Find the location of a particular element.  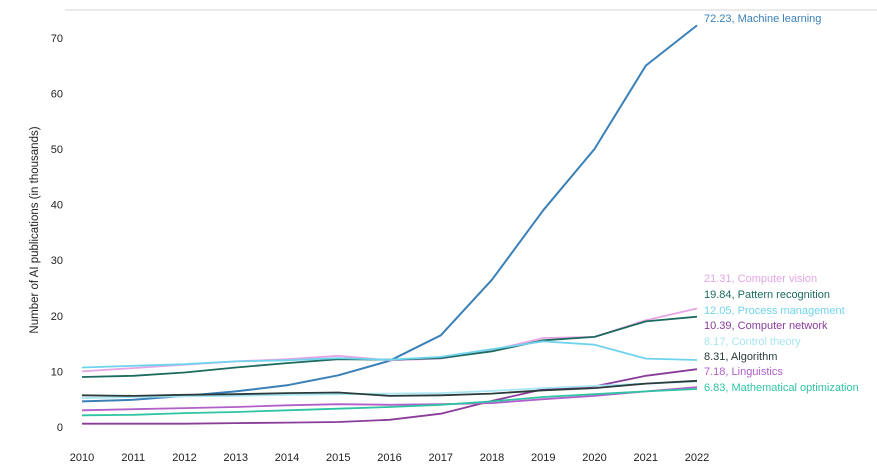

series-line-linguistics is located at coordinates (389, 399).